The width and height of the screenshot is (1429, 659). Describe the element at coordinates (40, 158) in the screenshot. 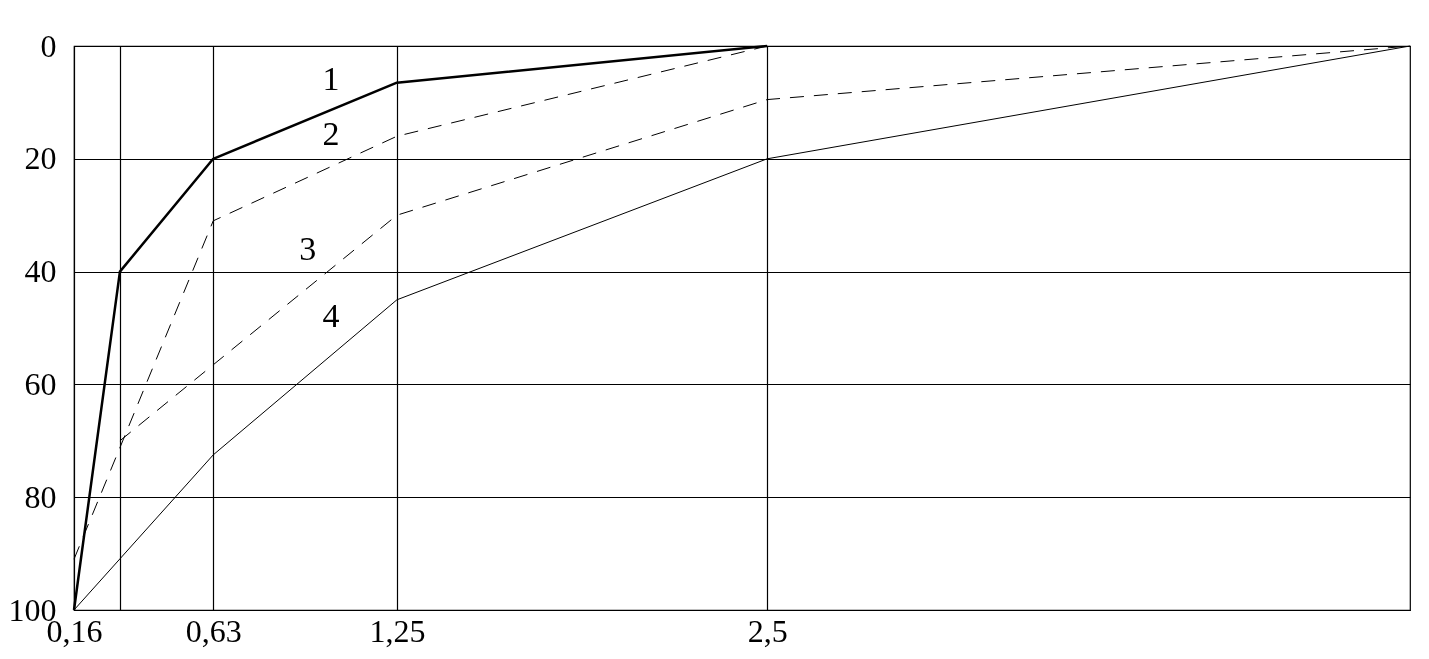

I see `y-tick-label: 20` at that location.